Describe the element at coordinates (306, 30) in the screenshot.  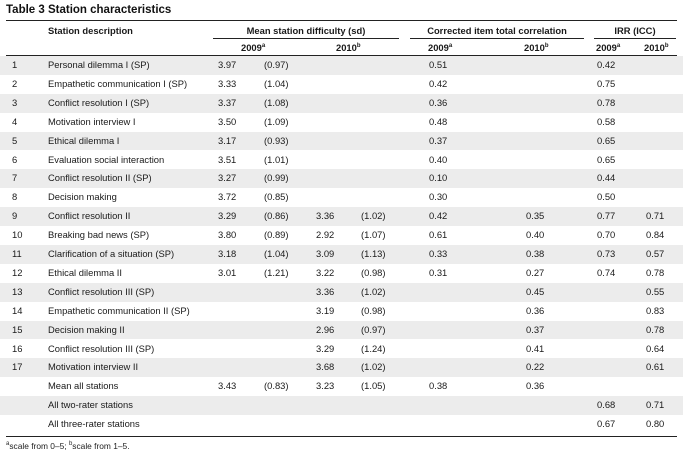
I see `header-mean-difficulty: Mean station difficulty (sd)` at that location.